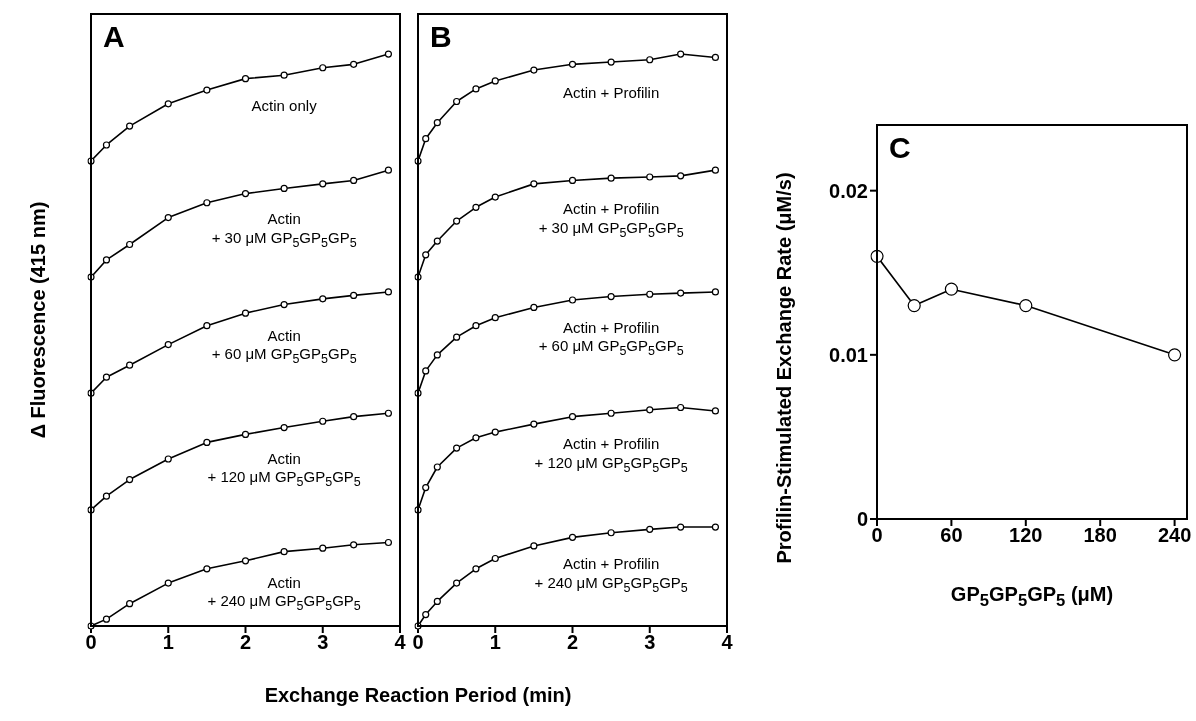 This screenshot has height=721, width=1196. What do you see at coordinates (418, 695) in the screenshot?
I see `x-axis-title: Exchange Reaction Period (min)` at bounding box center [418, 695].